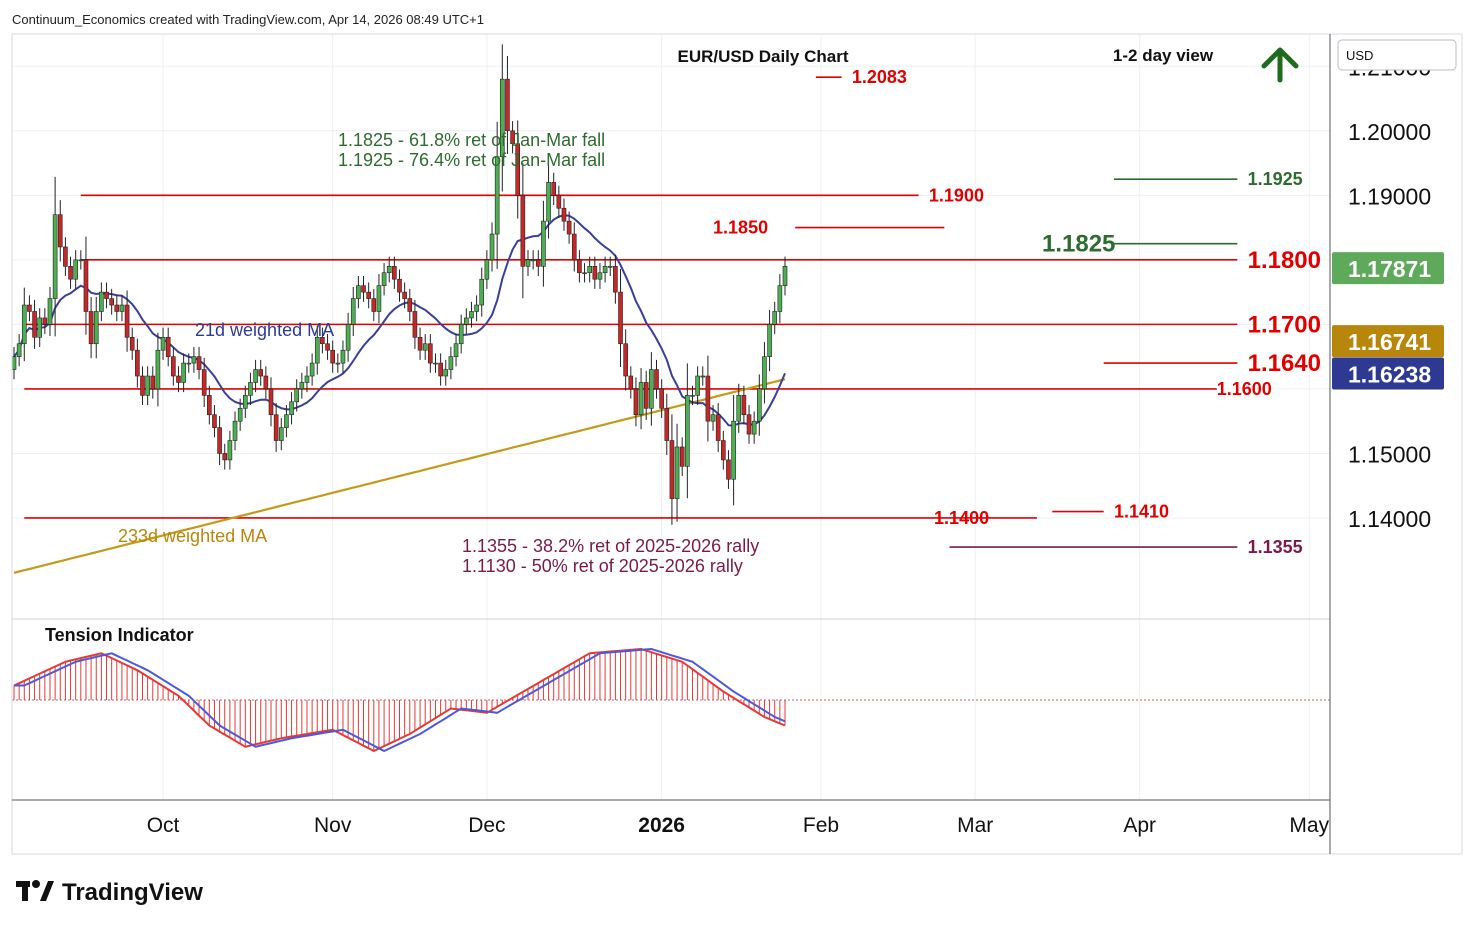 Image resolution: width=1474 pixels, height=930 pixels. Describe the element at coordinates (471, 140) in the screenshot. I see `fib-upper-line-1: 1.1825 - 61.8% ret of Jan-Mar fall` at that location.